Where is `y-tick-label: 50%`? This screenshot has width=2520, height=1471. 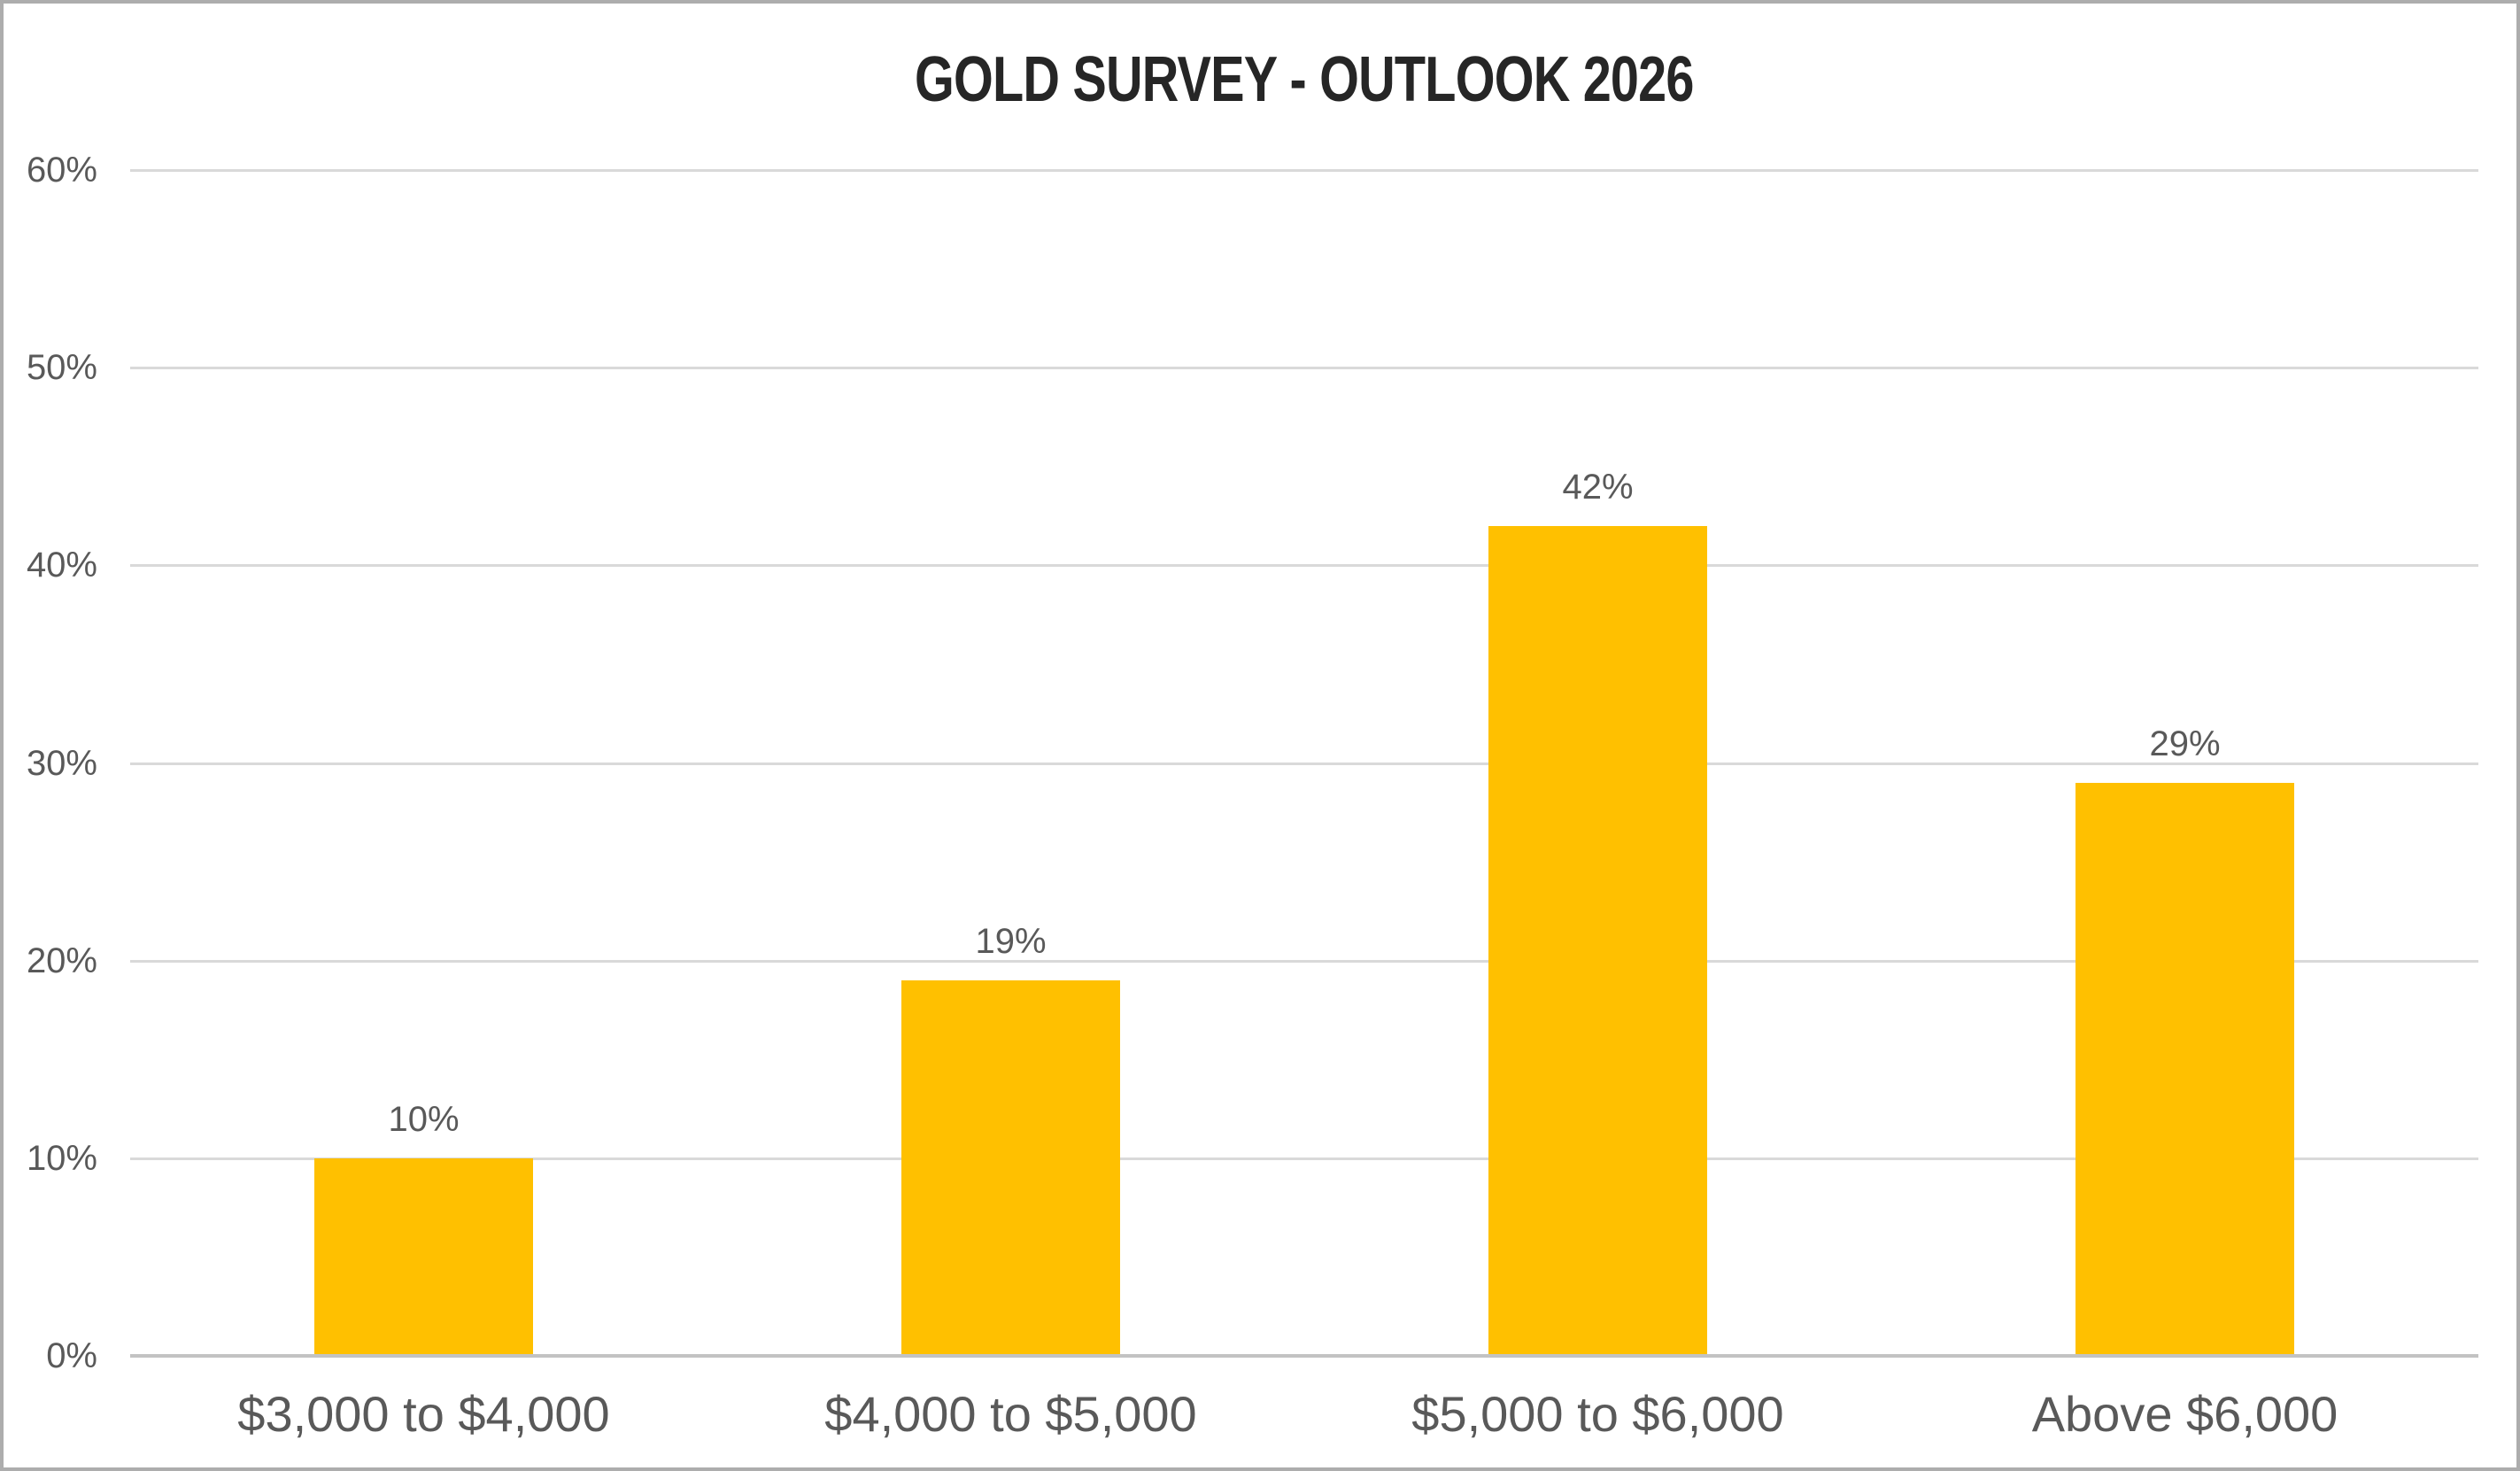 y-tick-label: 50% is located at coordinates (61, 368).